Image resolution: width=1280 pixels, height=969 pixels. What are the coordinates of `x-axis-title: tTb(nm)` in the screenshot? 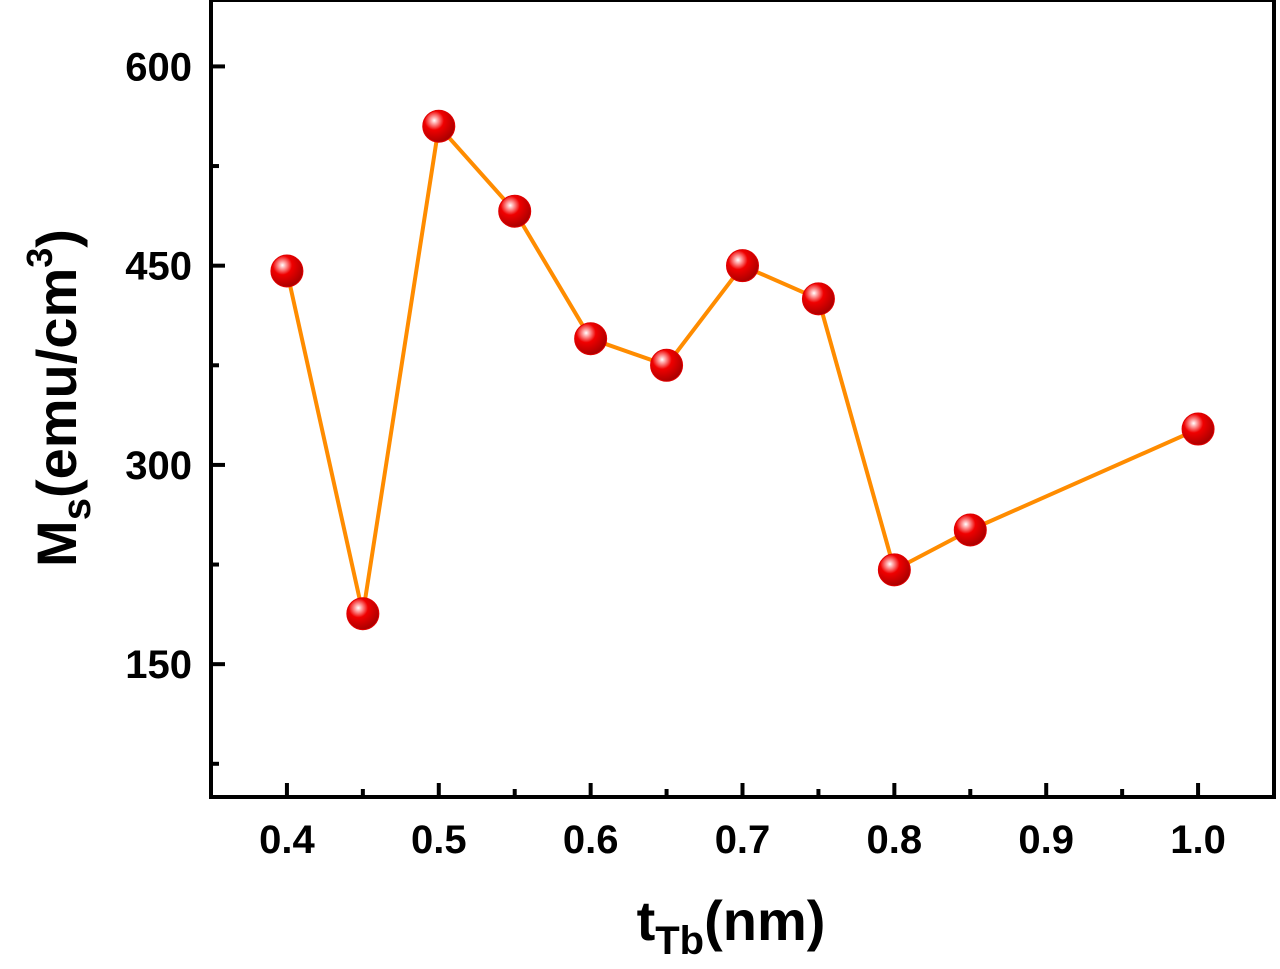 It's located at (731, 926).